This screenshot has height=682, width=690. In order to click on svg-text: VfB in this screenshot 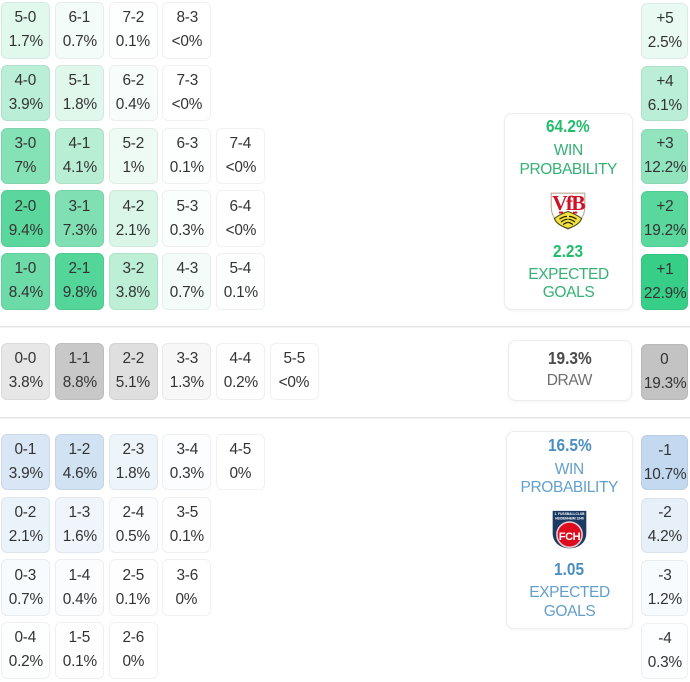, I will do `click(568, 203)`.